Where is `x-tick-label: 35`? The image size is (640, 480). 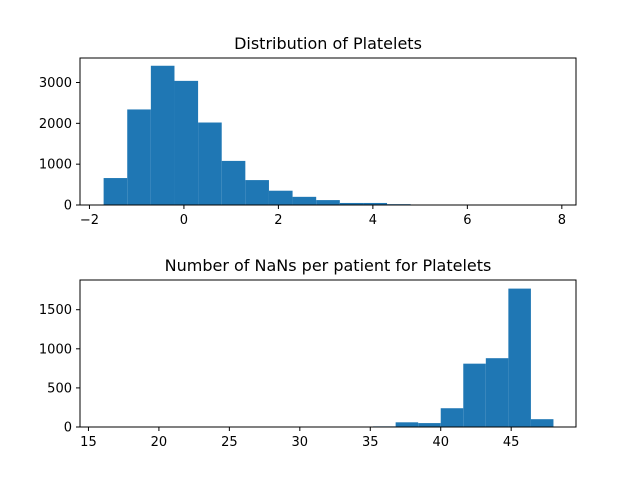
x-tick-label: 35 is located at coordinates (370, 442).